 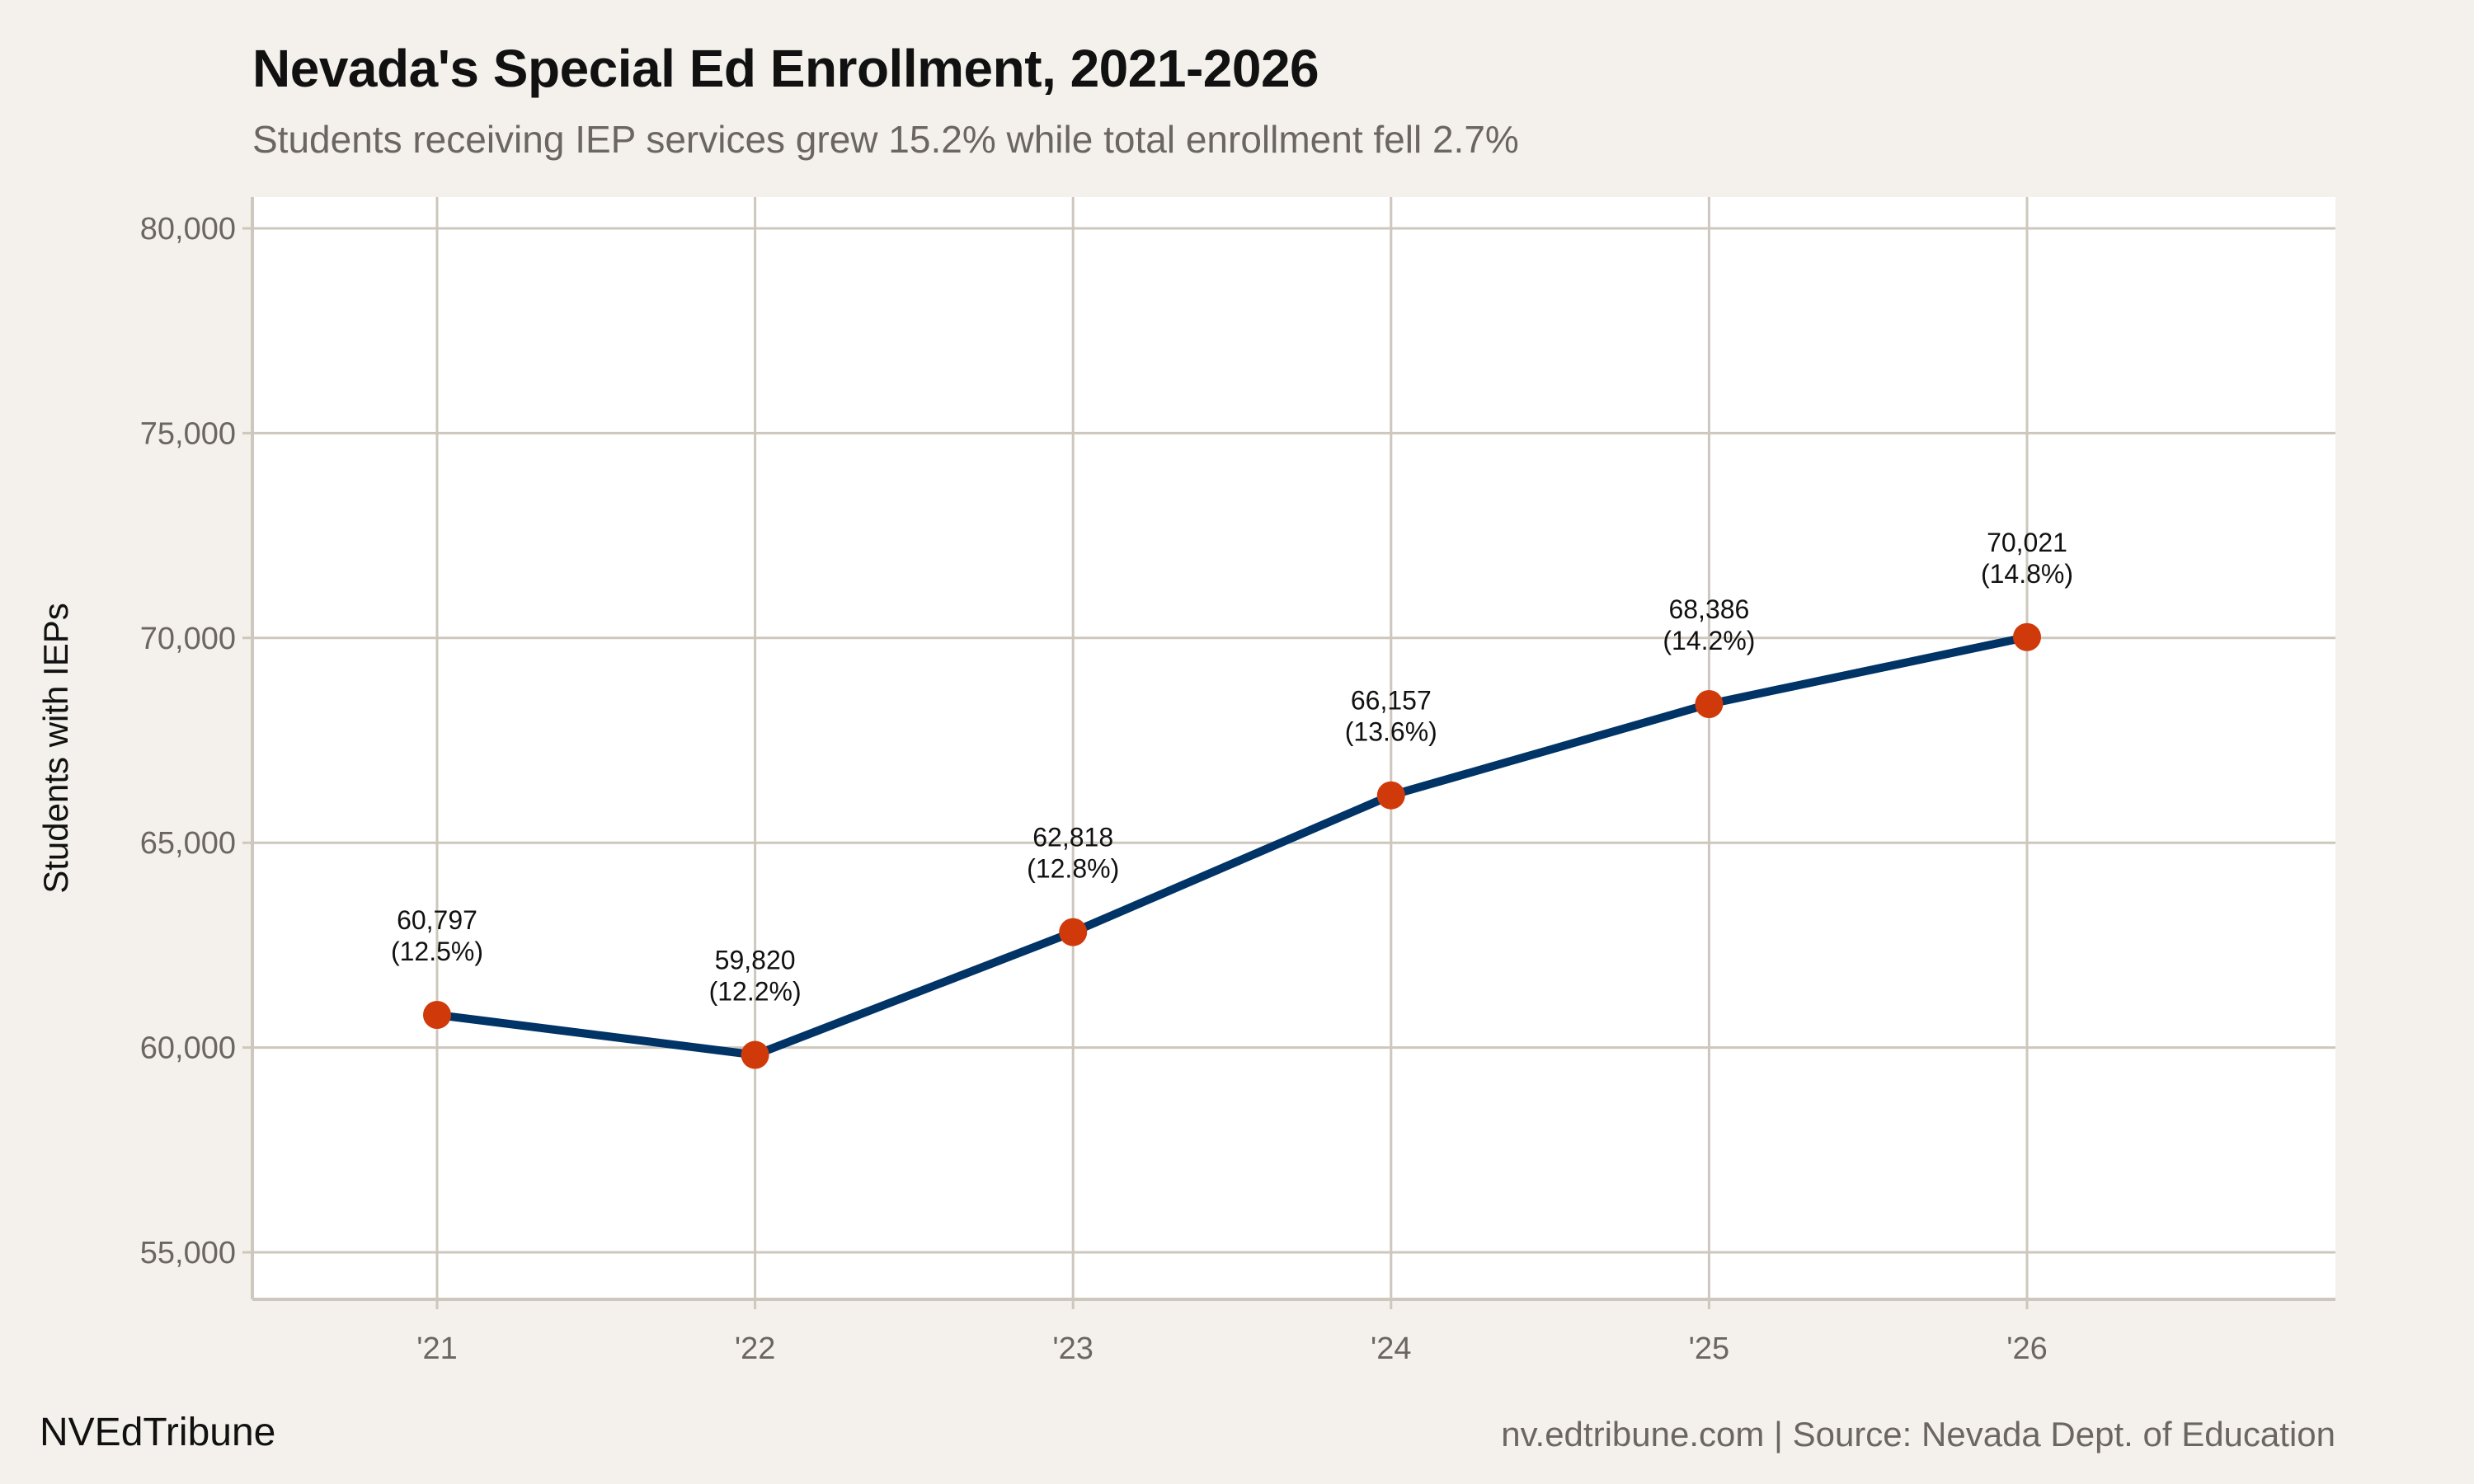 I want to click on data-label: 70,021 (14.8%), so click(x=2027, y=558).